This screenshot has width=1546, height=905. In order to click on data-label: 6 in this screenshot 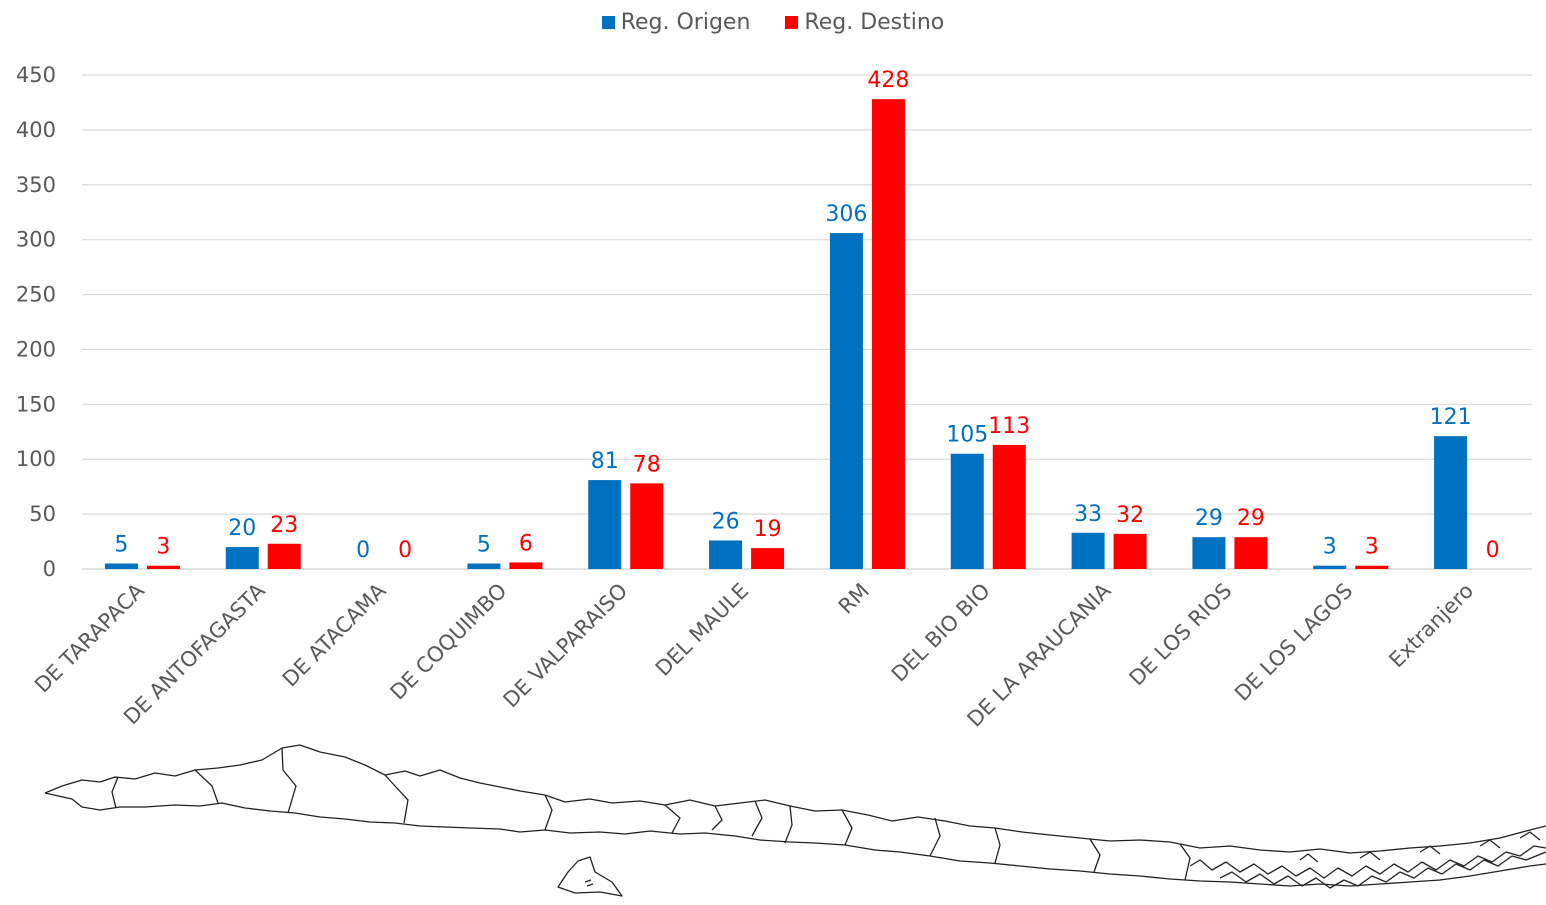, I will do `click(526, 543)`.